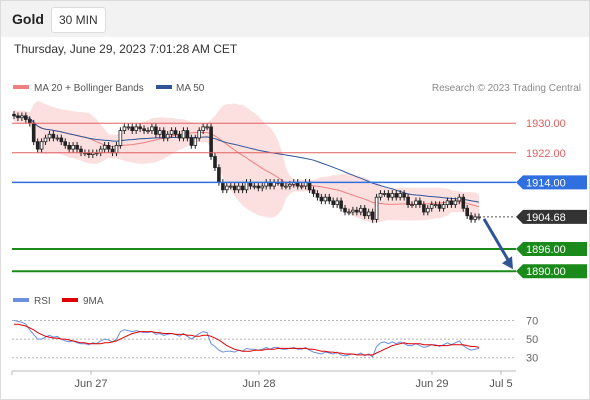 This screenshot has width=590, height=400. What do you see at coordinates (21, 300) in the screenshot?
I see `legend-swatch-rsi` at bounding box center [21, 300].